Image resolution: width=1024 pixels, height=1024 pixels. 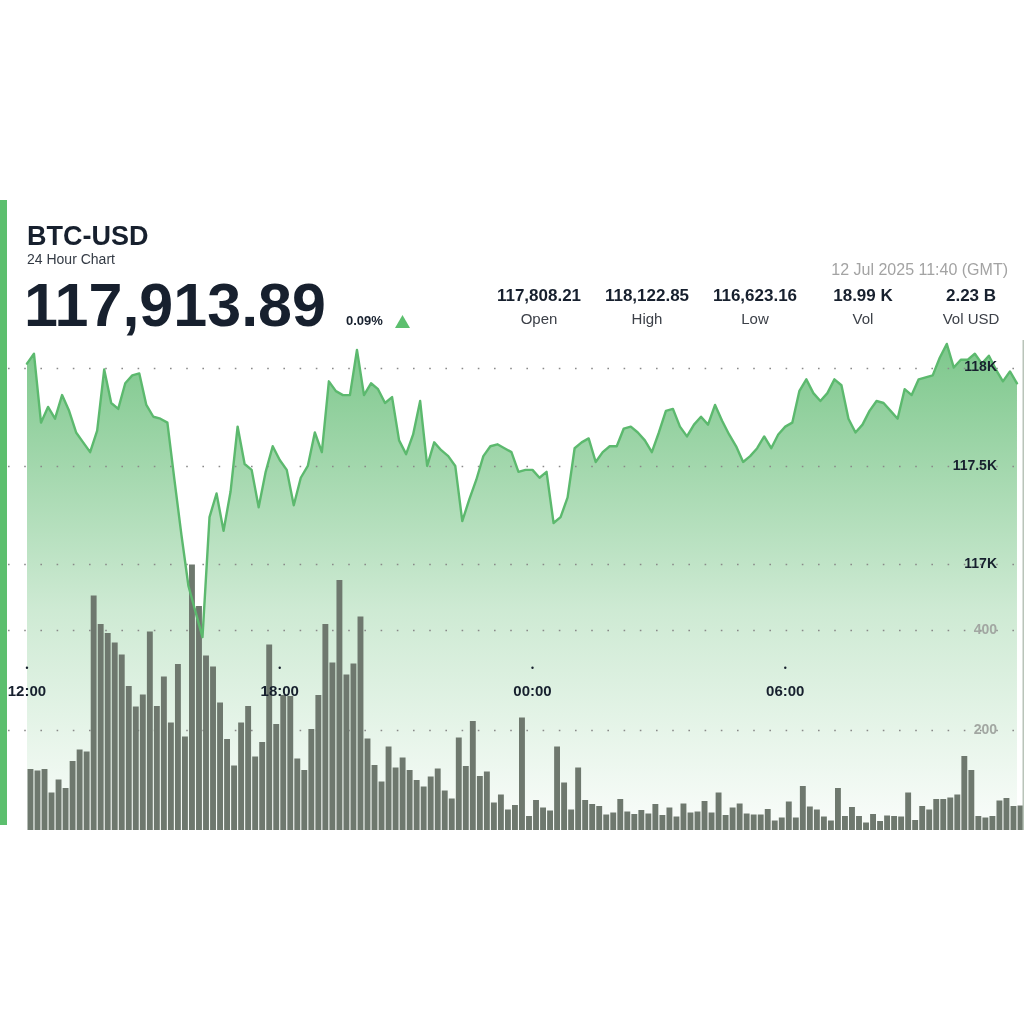 I want to click on text: Open, so click(x=539, y=319).